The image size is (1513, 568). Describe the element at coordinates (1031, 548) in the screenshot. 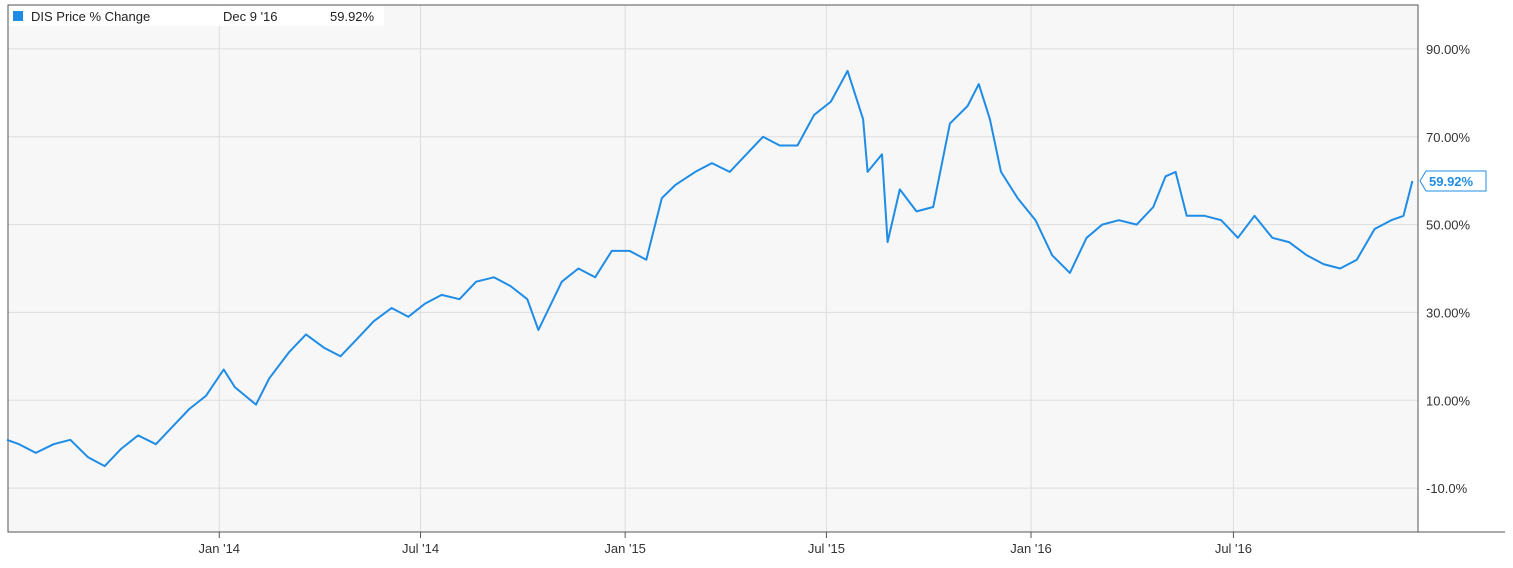

I see `x-tick-label: Jan '16` at that location.